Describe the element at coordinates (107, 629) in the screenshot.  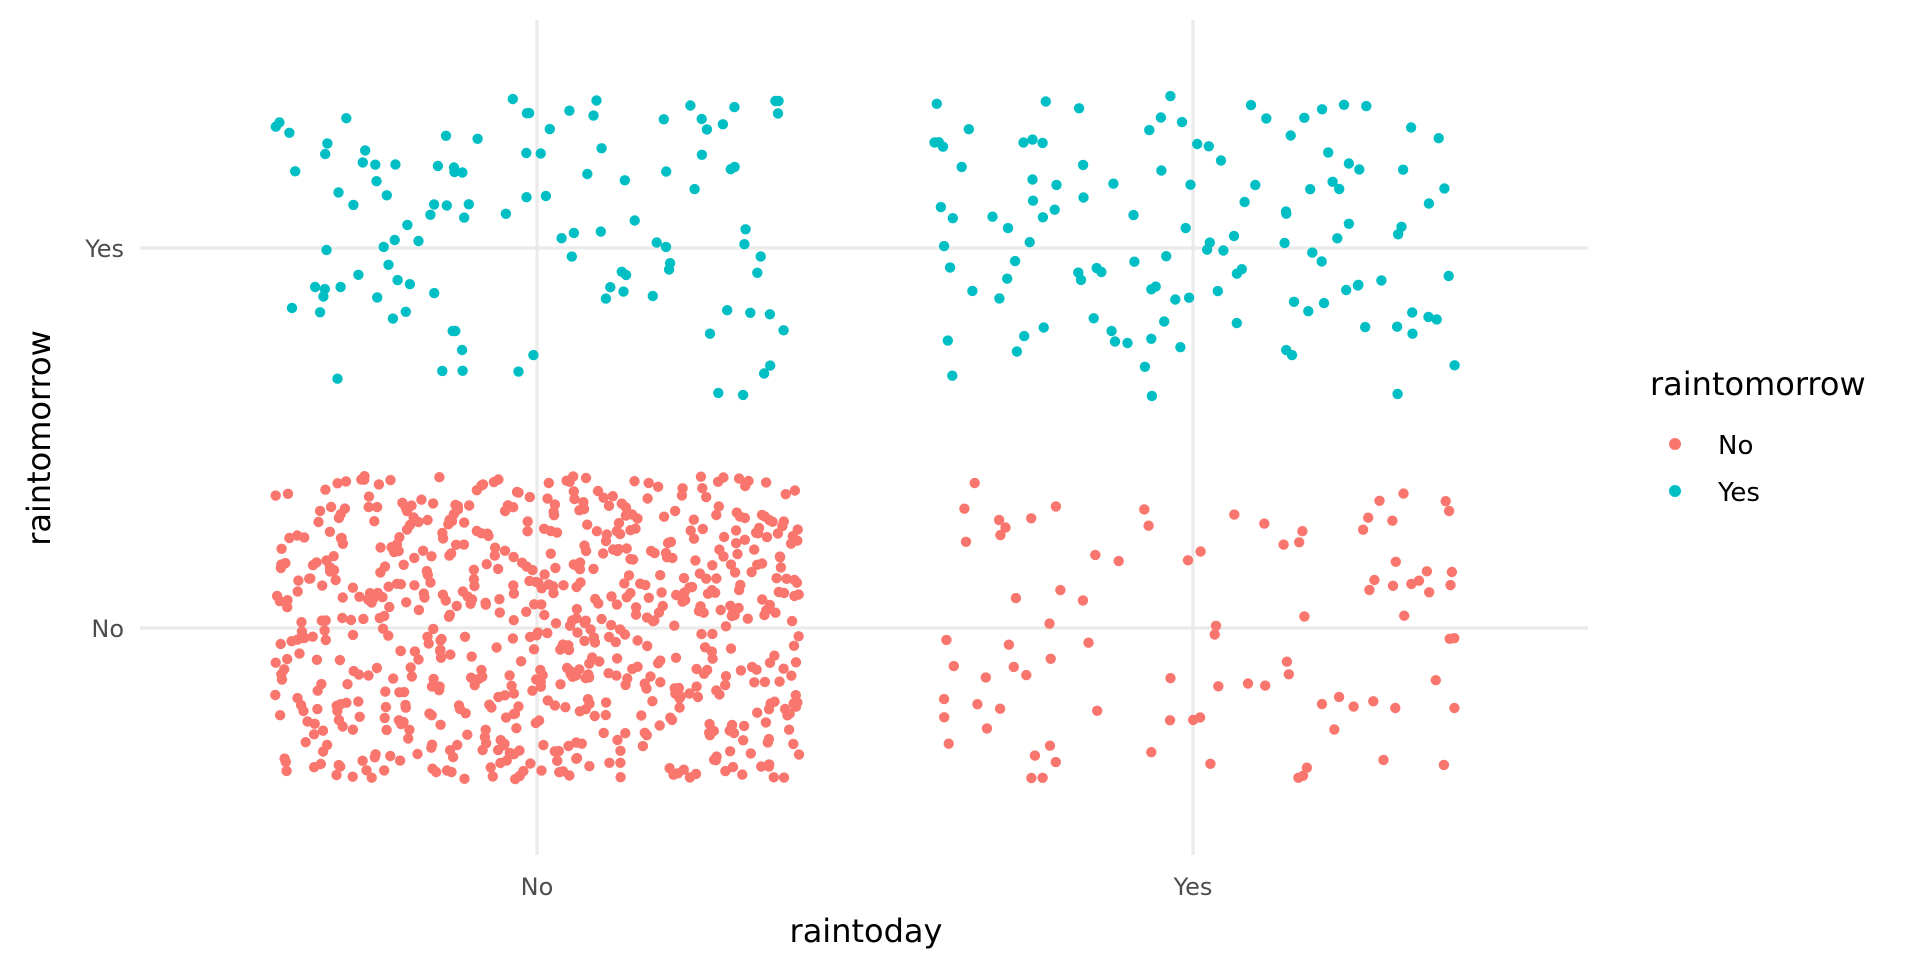
I see `y-tick-label-no: No` at that location.